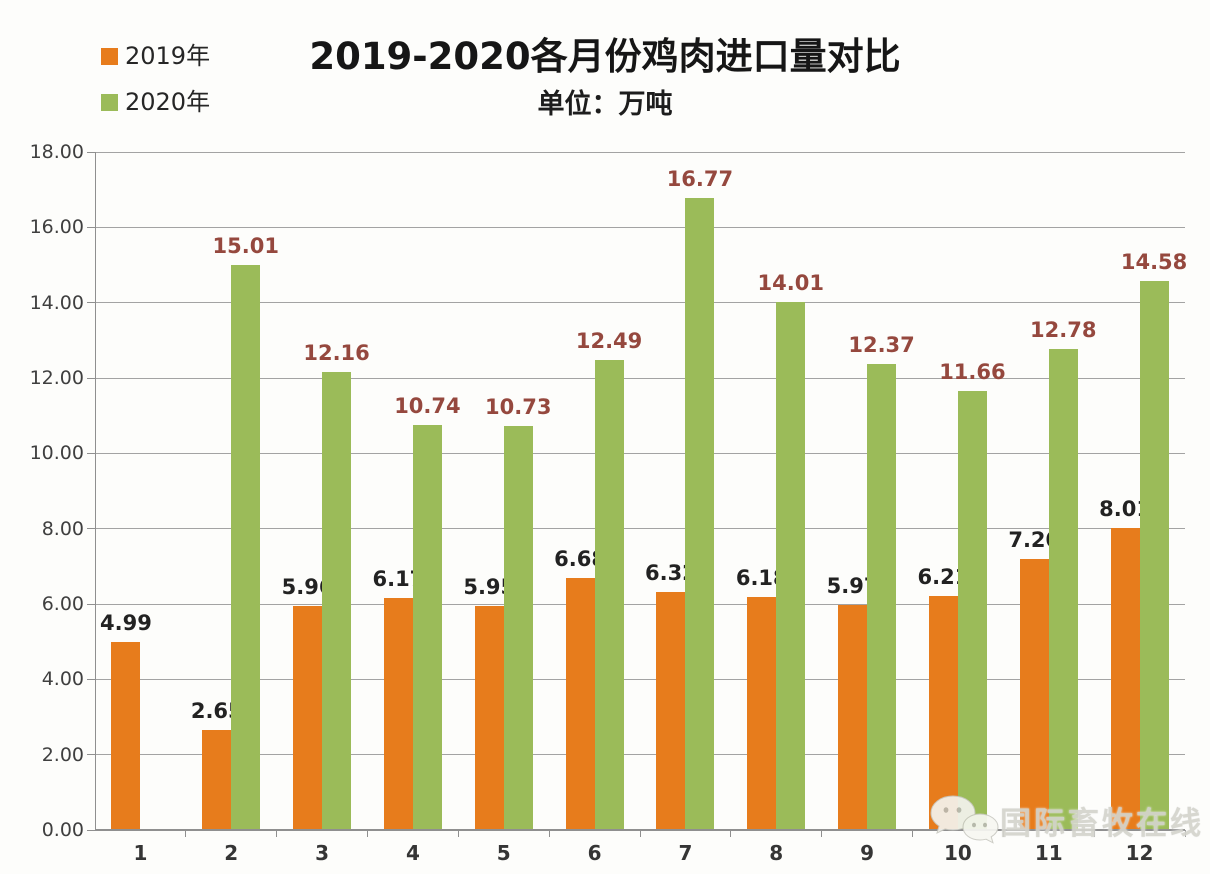 This screenshot has width=1210, height=874. I want to click on y-axis-label: 18.00, so click(56, 152).